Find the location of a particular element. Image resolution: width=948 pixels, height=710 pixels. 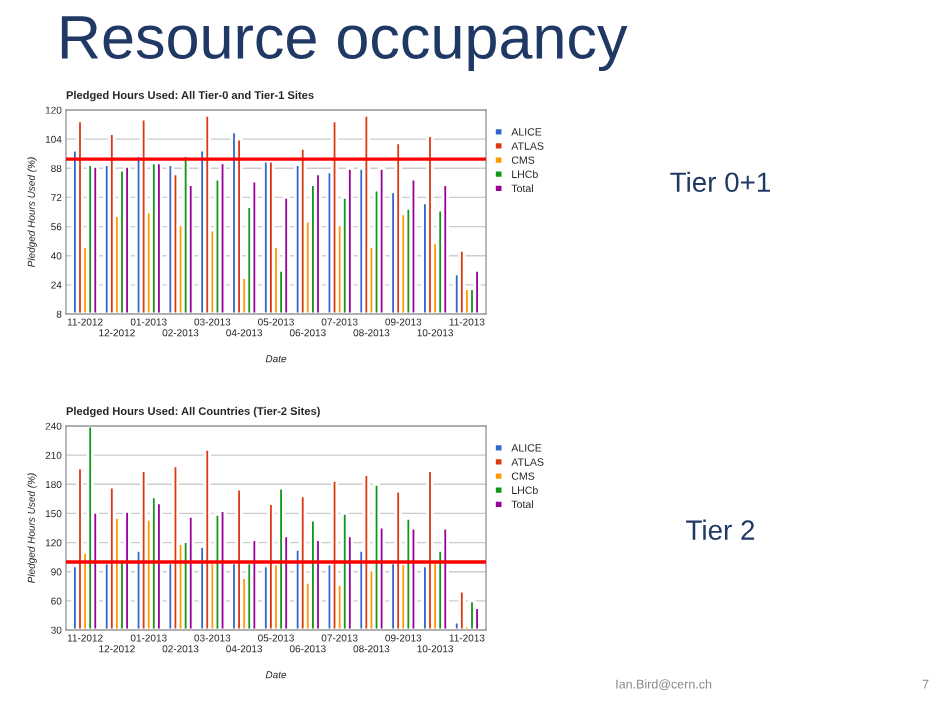

text: Tier 2 is located at coordinates (720, 529).